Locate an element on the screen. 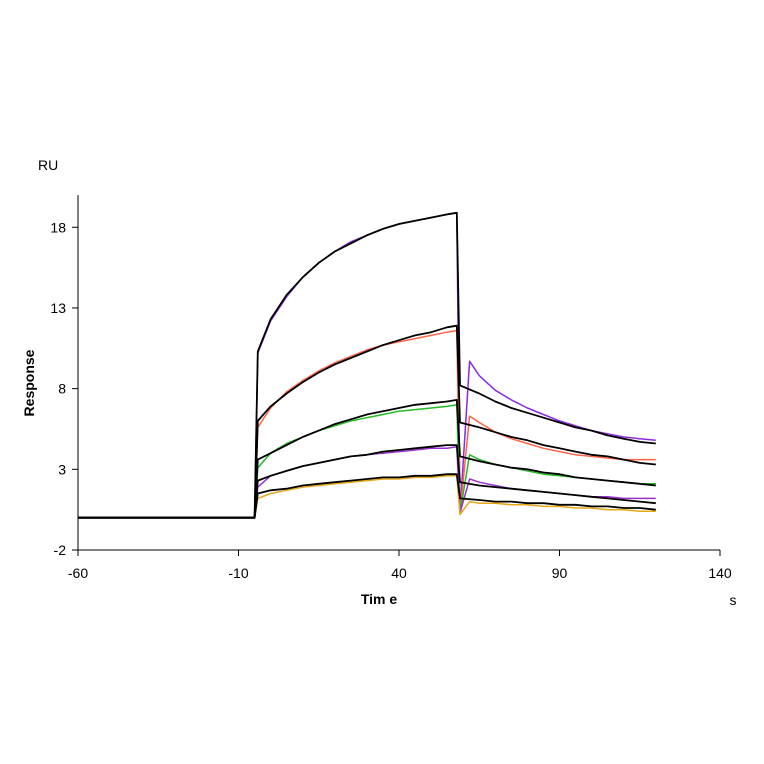  x-tick-label: 40 is located at coordinates (399, 573).